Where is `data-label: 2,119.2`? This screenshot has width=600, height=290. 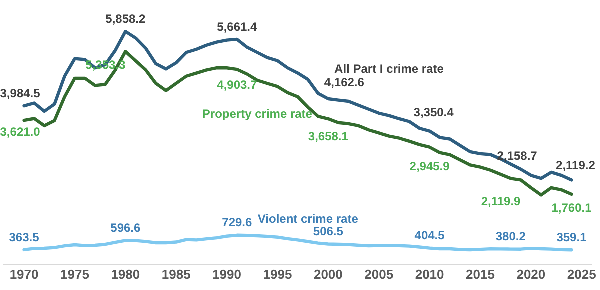
data-label: 2,119.2 is located at coordinates (576, 165).